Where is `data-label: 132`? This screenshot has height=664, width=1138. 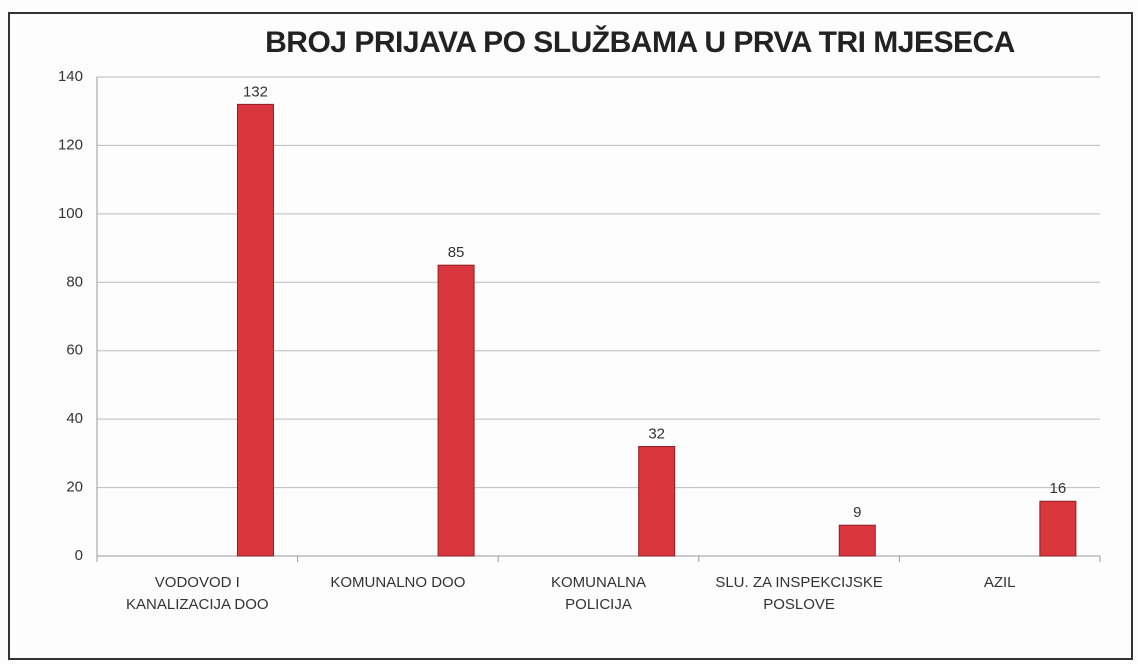 data-label: 132 is located at coordinates (255, 91).